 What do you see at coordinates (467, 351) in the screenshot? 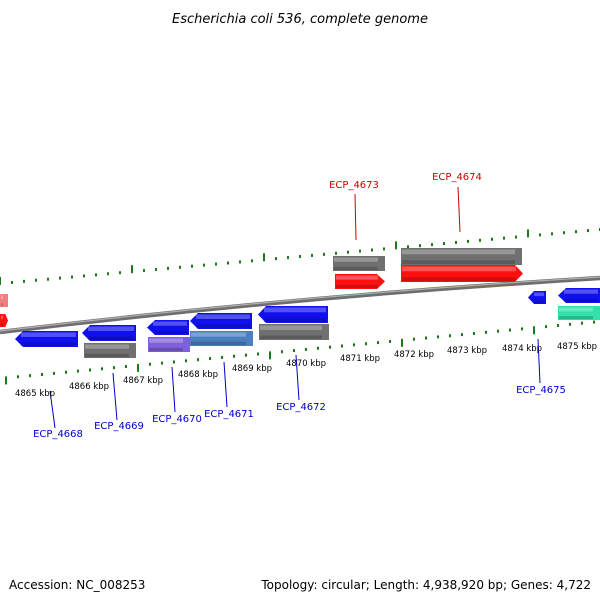
I see `tick-label: 4873 kbp` at bounding box center [467, 351].